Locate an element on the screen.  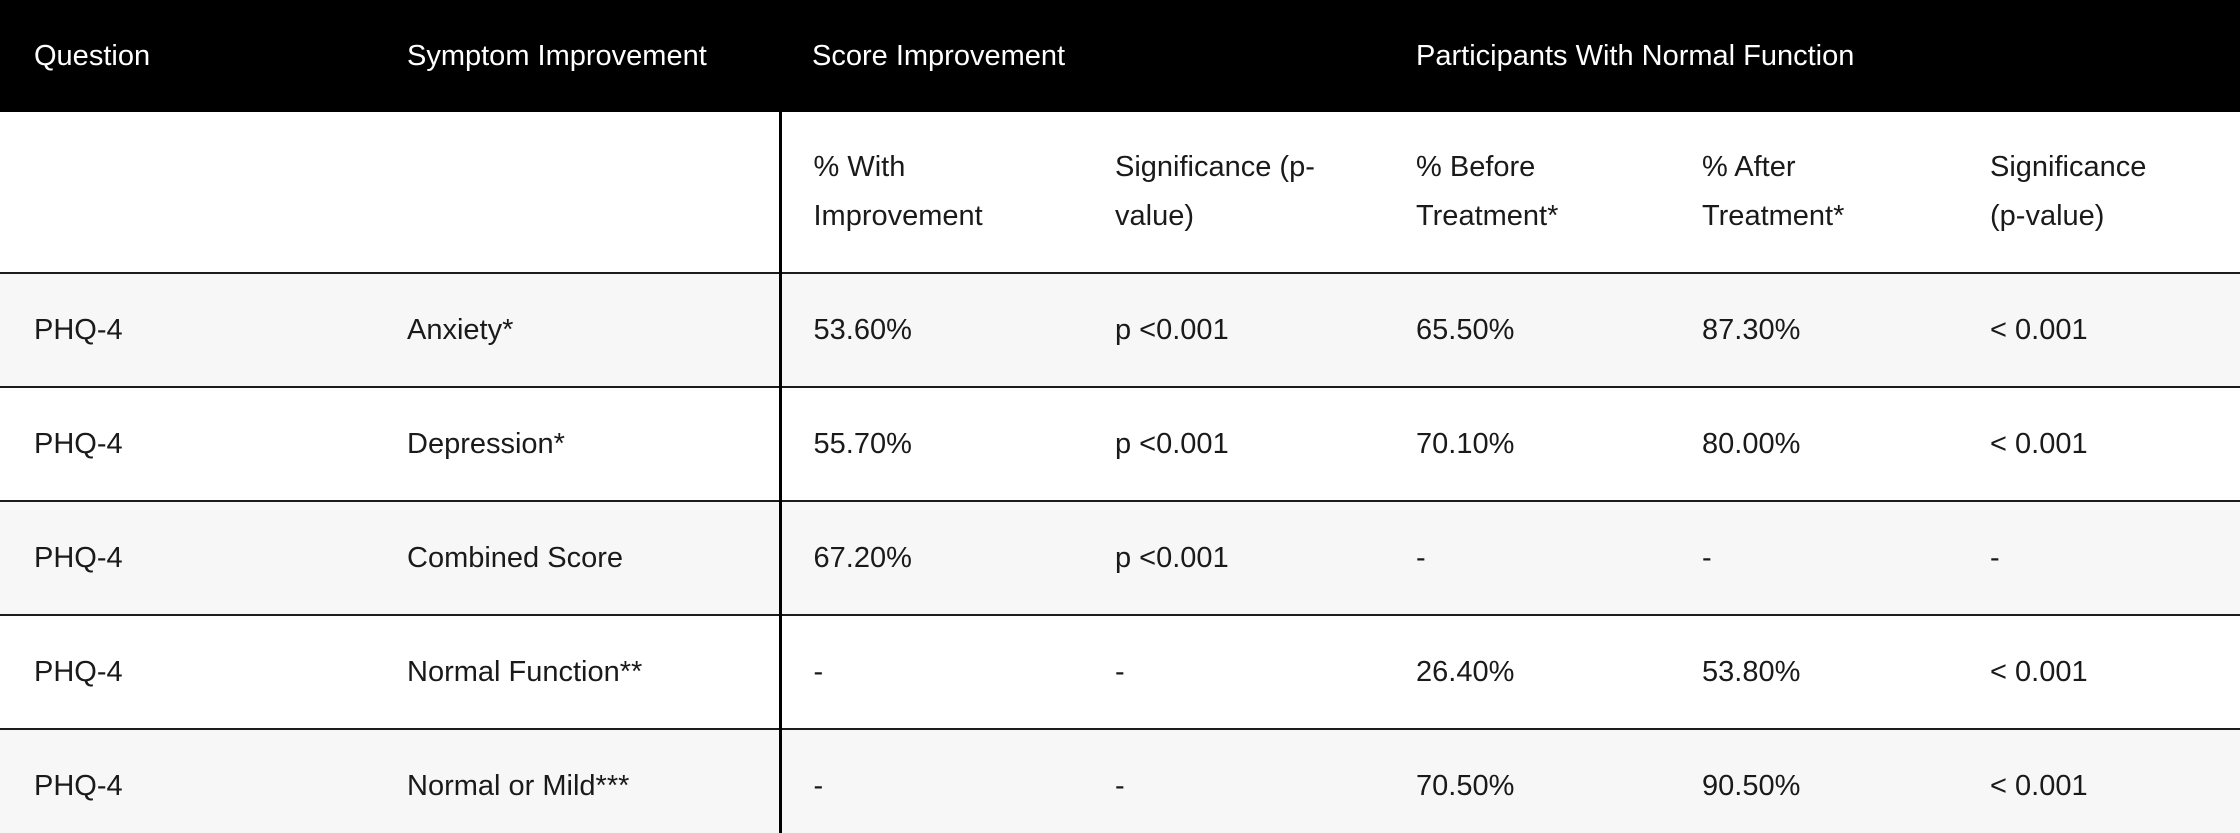
cell-pct-after-treatment: 87.30% is located at coordinates (1814, 330).